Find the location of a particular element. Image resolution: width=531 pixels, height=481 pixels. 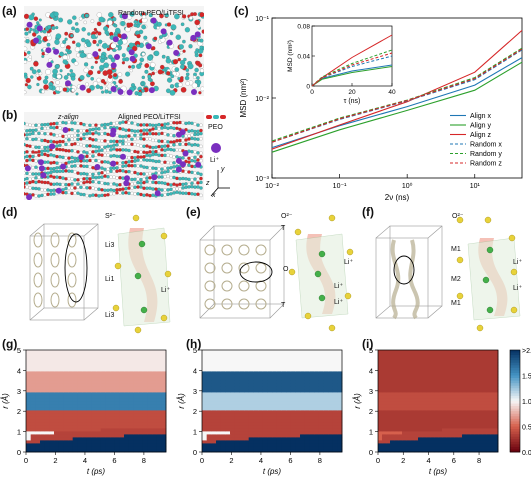

unit-cell-edge is located at coordinates (277, 233).